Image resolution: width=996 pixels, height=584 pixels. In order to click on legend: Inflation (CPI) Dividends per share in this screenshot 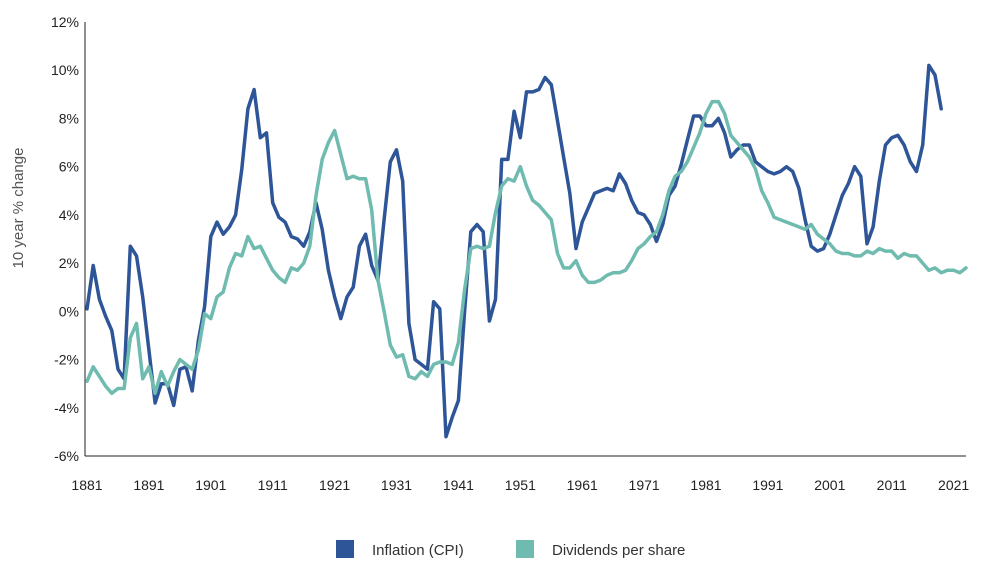, I will do `click(510, 549)`.